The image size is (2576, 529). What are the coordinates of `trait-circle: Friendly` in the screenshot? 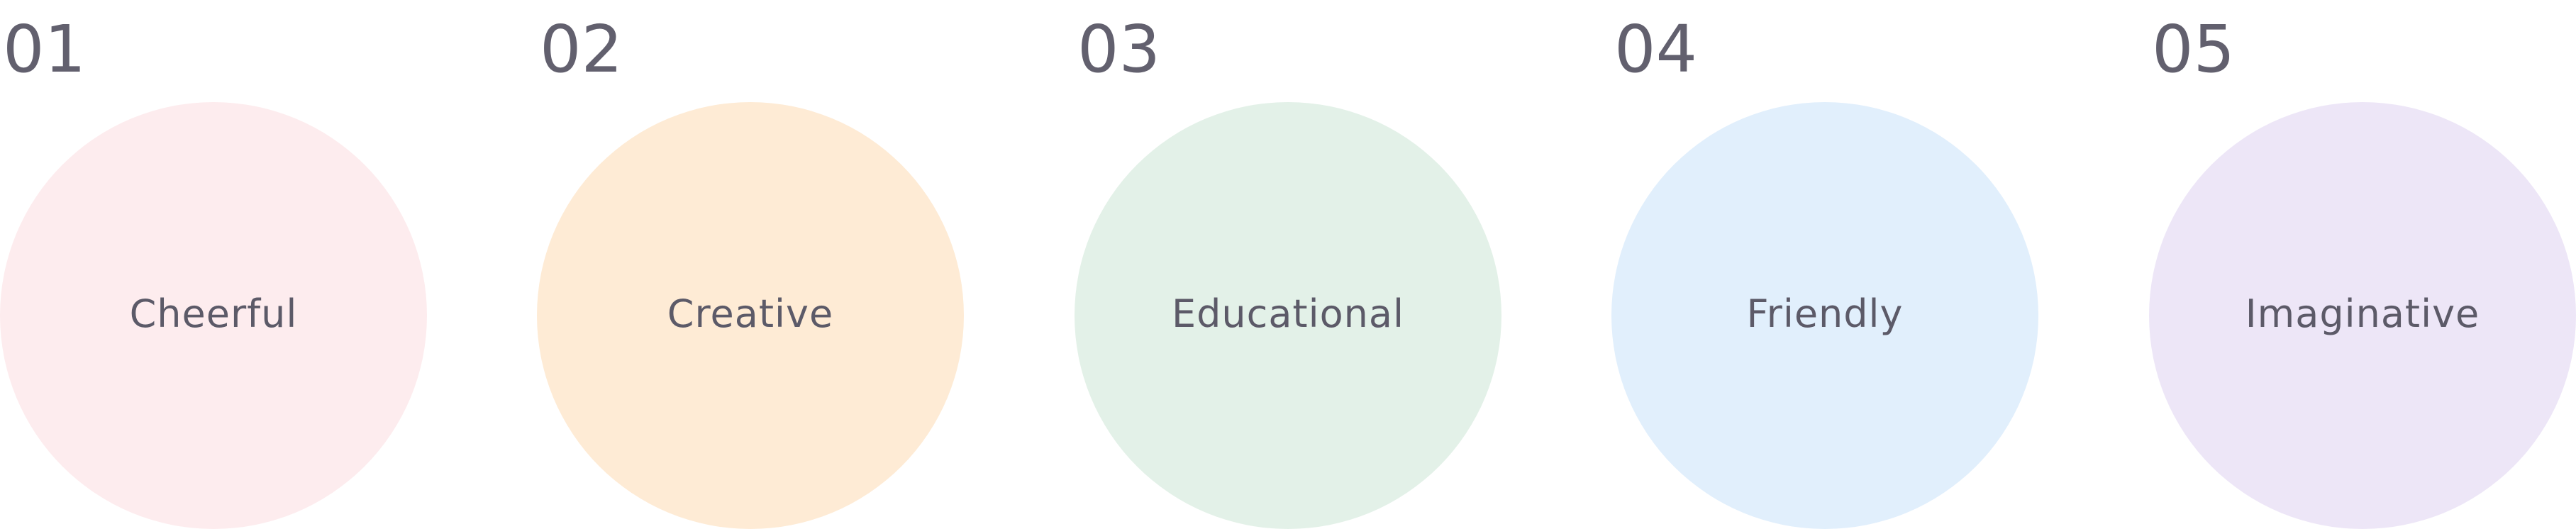 It's located at (1824, 315).